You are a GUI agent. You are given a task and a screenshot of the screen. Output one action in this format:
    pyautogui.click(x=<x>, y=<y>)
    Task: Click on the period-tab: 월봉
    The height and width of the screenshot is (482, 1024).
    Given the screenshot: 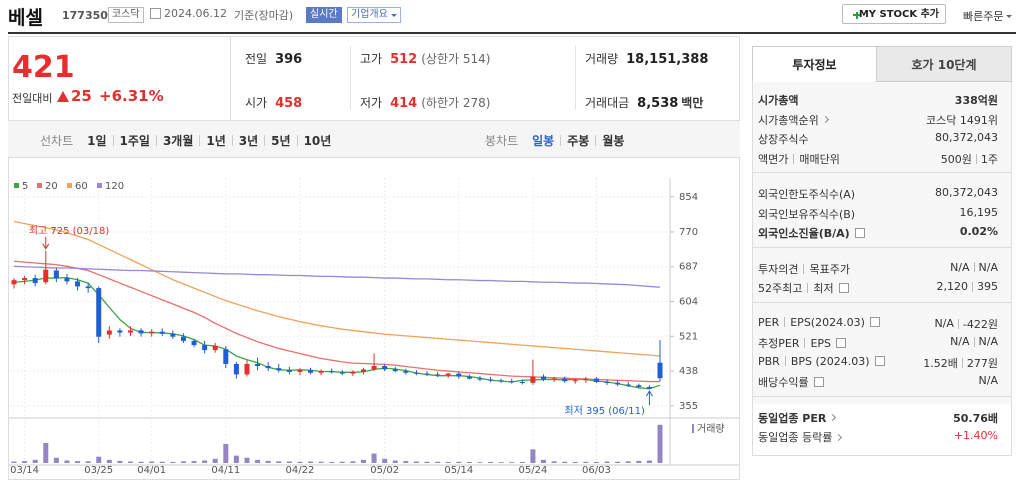 What is the action you would take?
    pyautogui.click(x=613, y=141)
    